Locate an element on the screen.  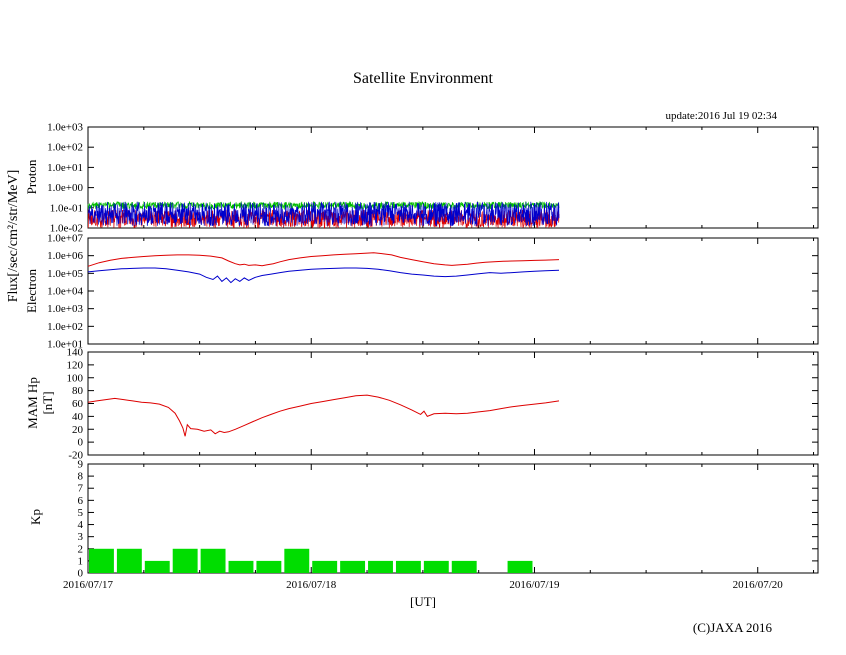
mam-ytick-label: -20 is located at coordinates (75, 456).